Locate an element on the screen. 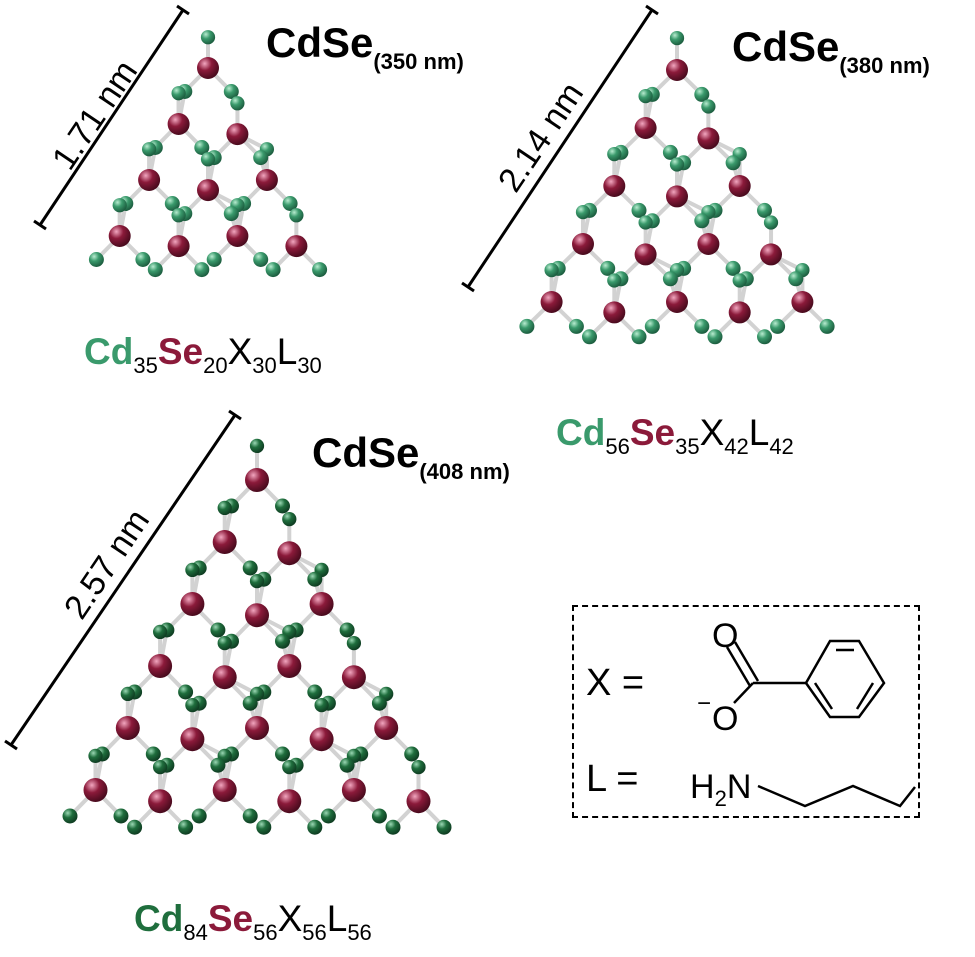 The height and width of the screenshot is (957, 975). carboxylate-oxygen: O is located at coordinates (725, 719).